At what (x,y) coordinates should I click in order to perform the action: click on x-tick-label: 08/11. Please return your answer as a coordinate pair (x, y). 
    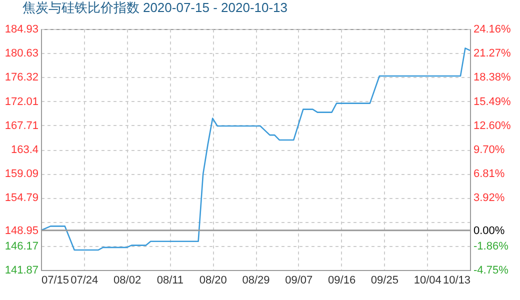
    Looking at the image, I should click on (170, 280).